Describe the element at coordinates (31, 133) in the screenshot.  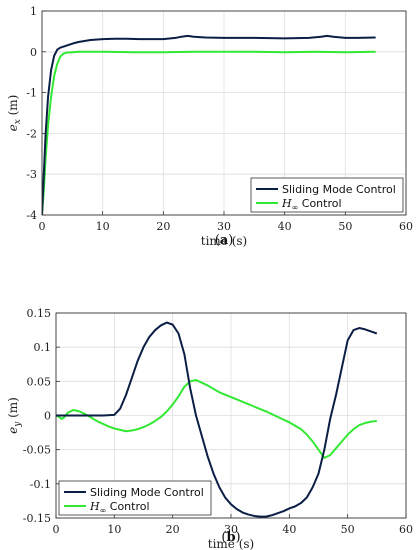
I see `y-tick-label: -2` at that location.